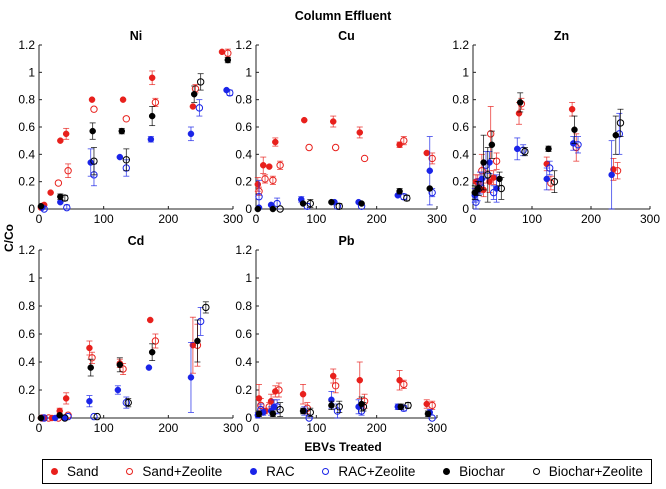 This screenshot has height=489, width=666. What do you see at coordinates (168, 219) in the screenshot?
I see `x-tick-label: 200` at bounding box center [168, 219].